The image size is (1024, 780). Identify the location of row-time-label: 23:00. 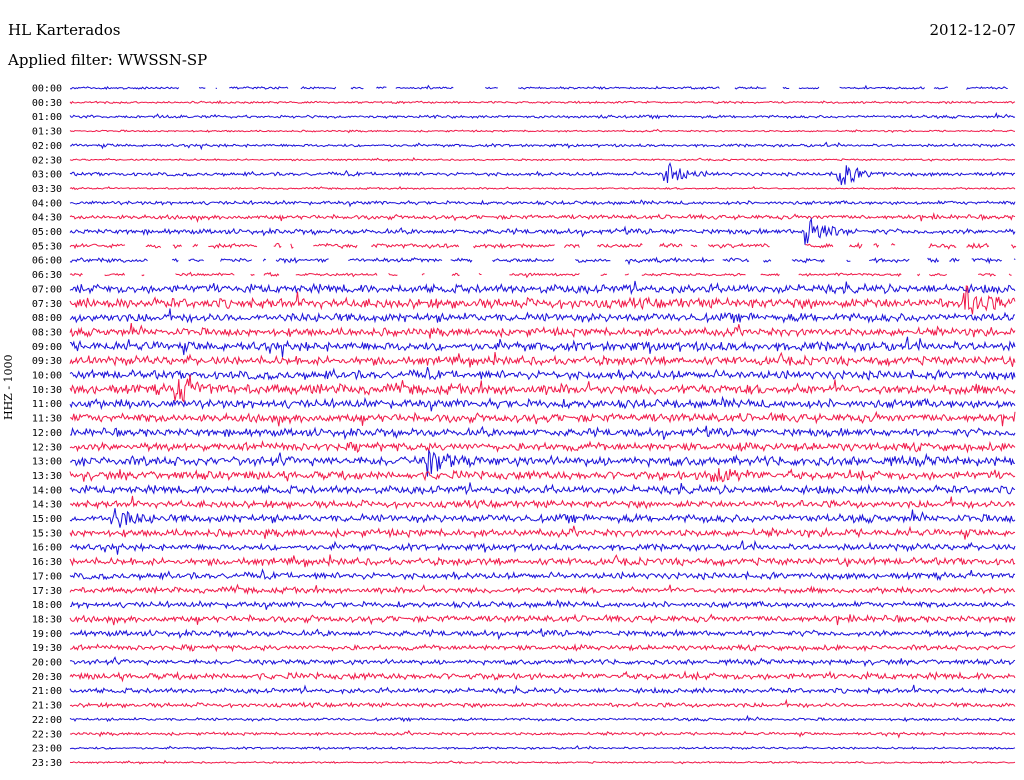
(47, 749).